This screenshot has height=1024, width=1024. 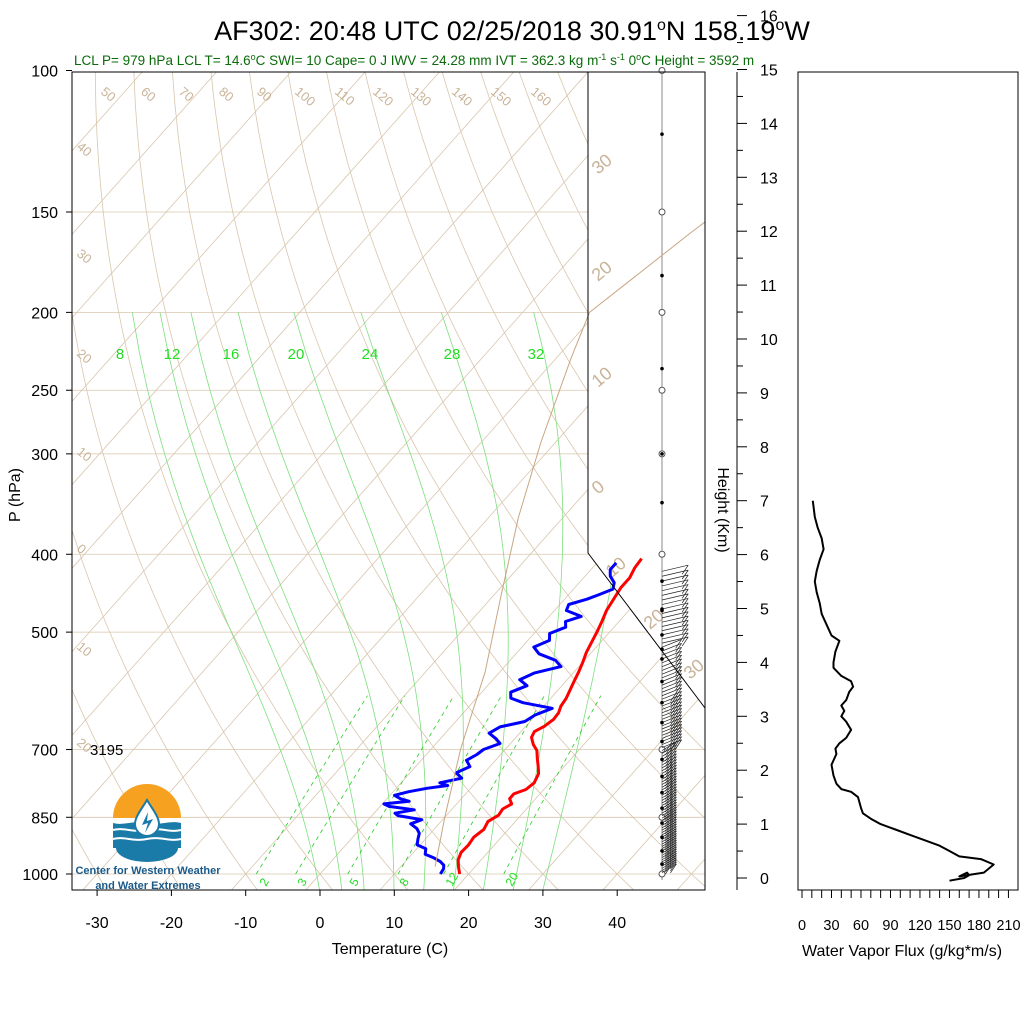 I want to click on isotherm-line, so click(x=124, y=481).